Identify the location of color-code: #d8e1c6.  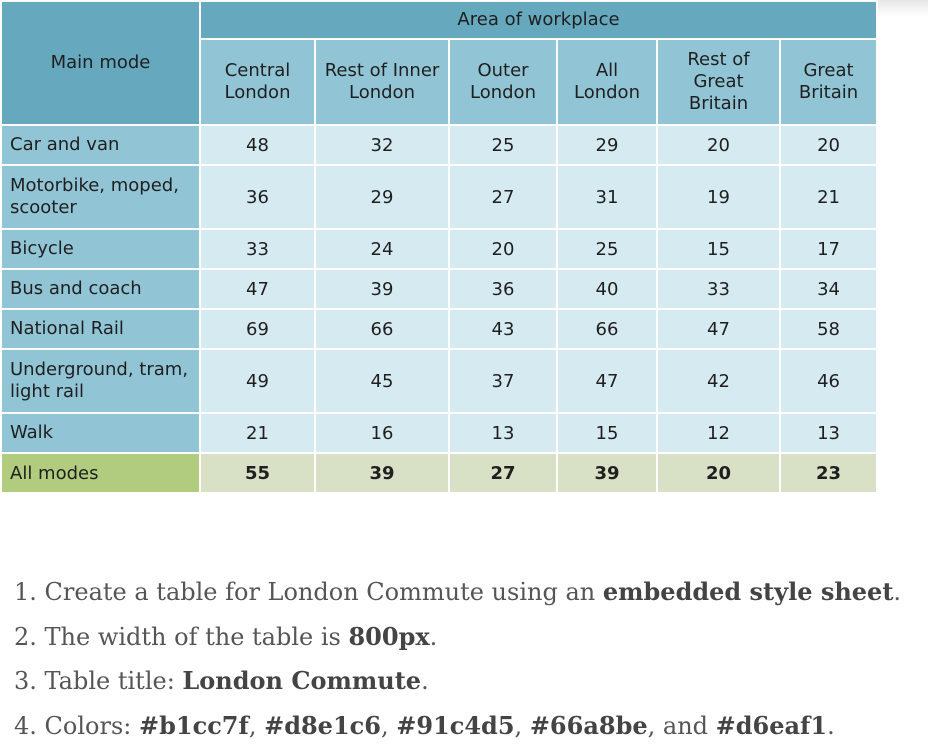
(322, 725).